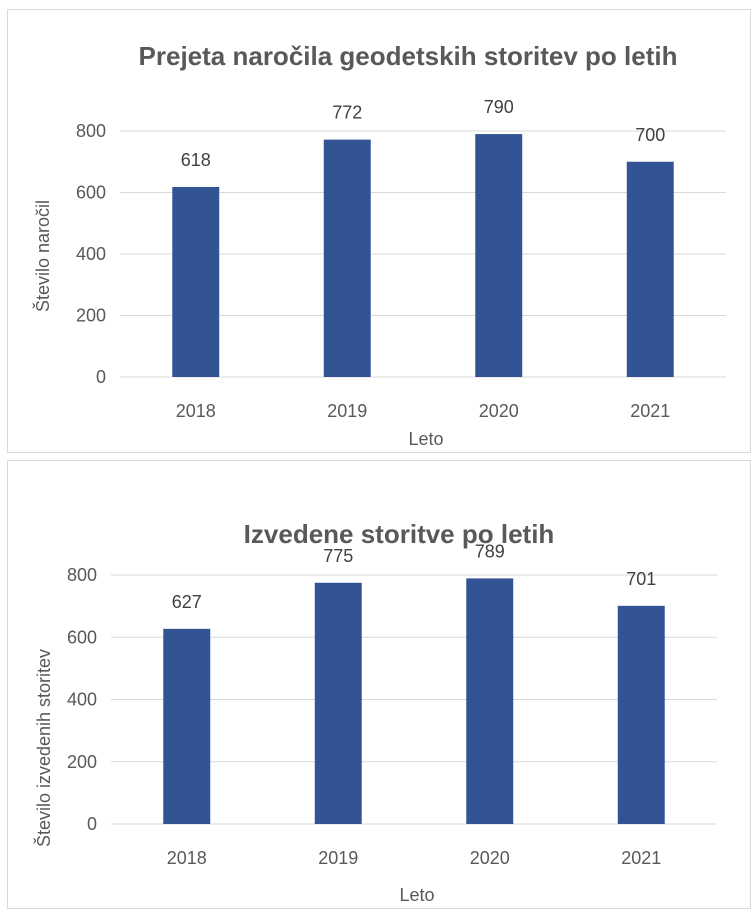 Image resolution: width=753 pixels, height=911 pixels. I want to click on data-labels: 627 775 789 701, so click(414, 576).